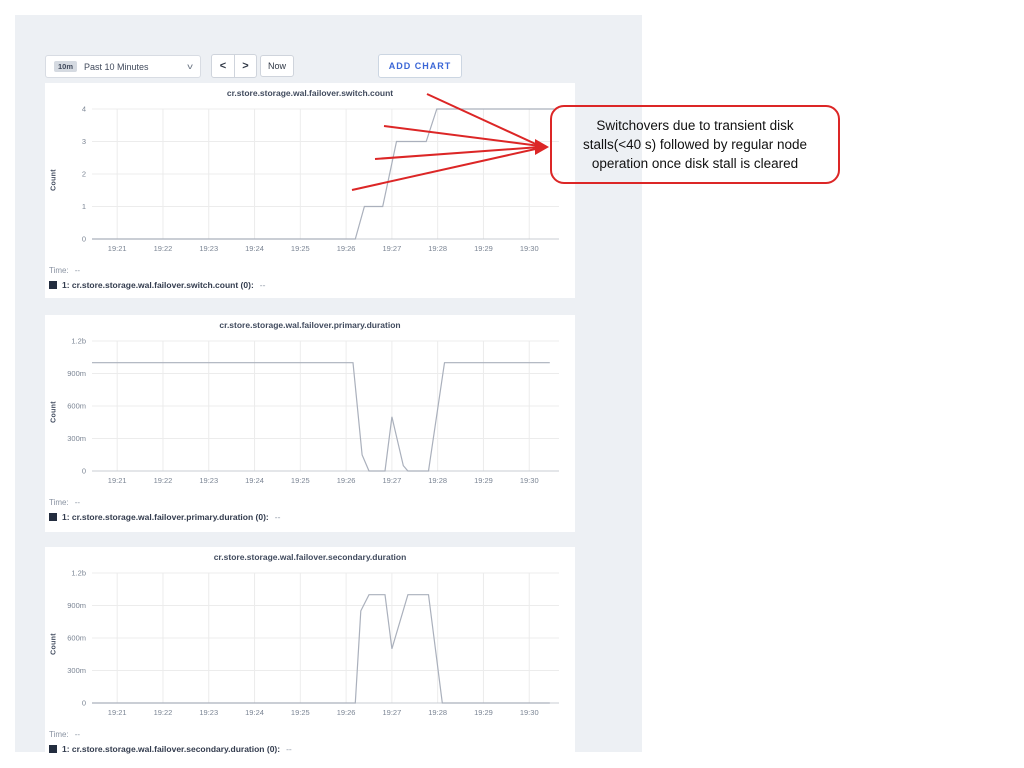  I want to click on y-tick-label: 2, so click(84, 174).